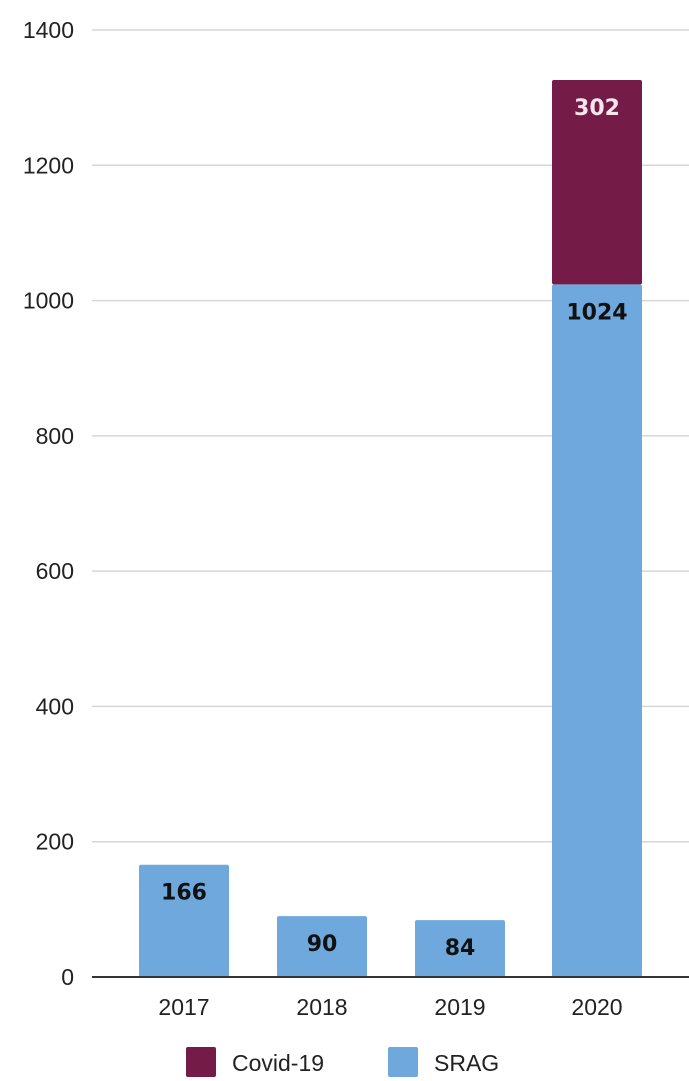  Describe the element at coordinates (48, 301) in the screenshot. I see `y-tick-label: 1000` at that location.